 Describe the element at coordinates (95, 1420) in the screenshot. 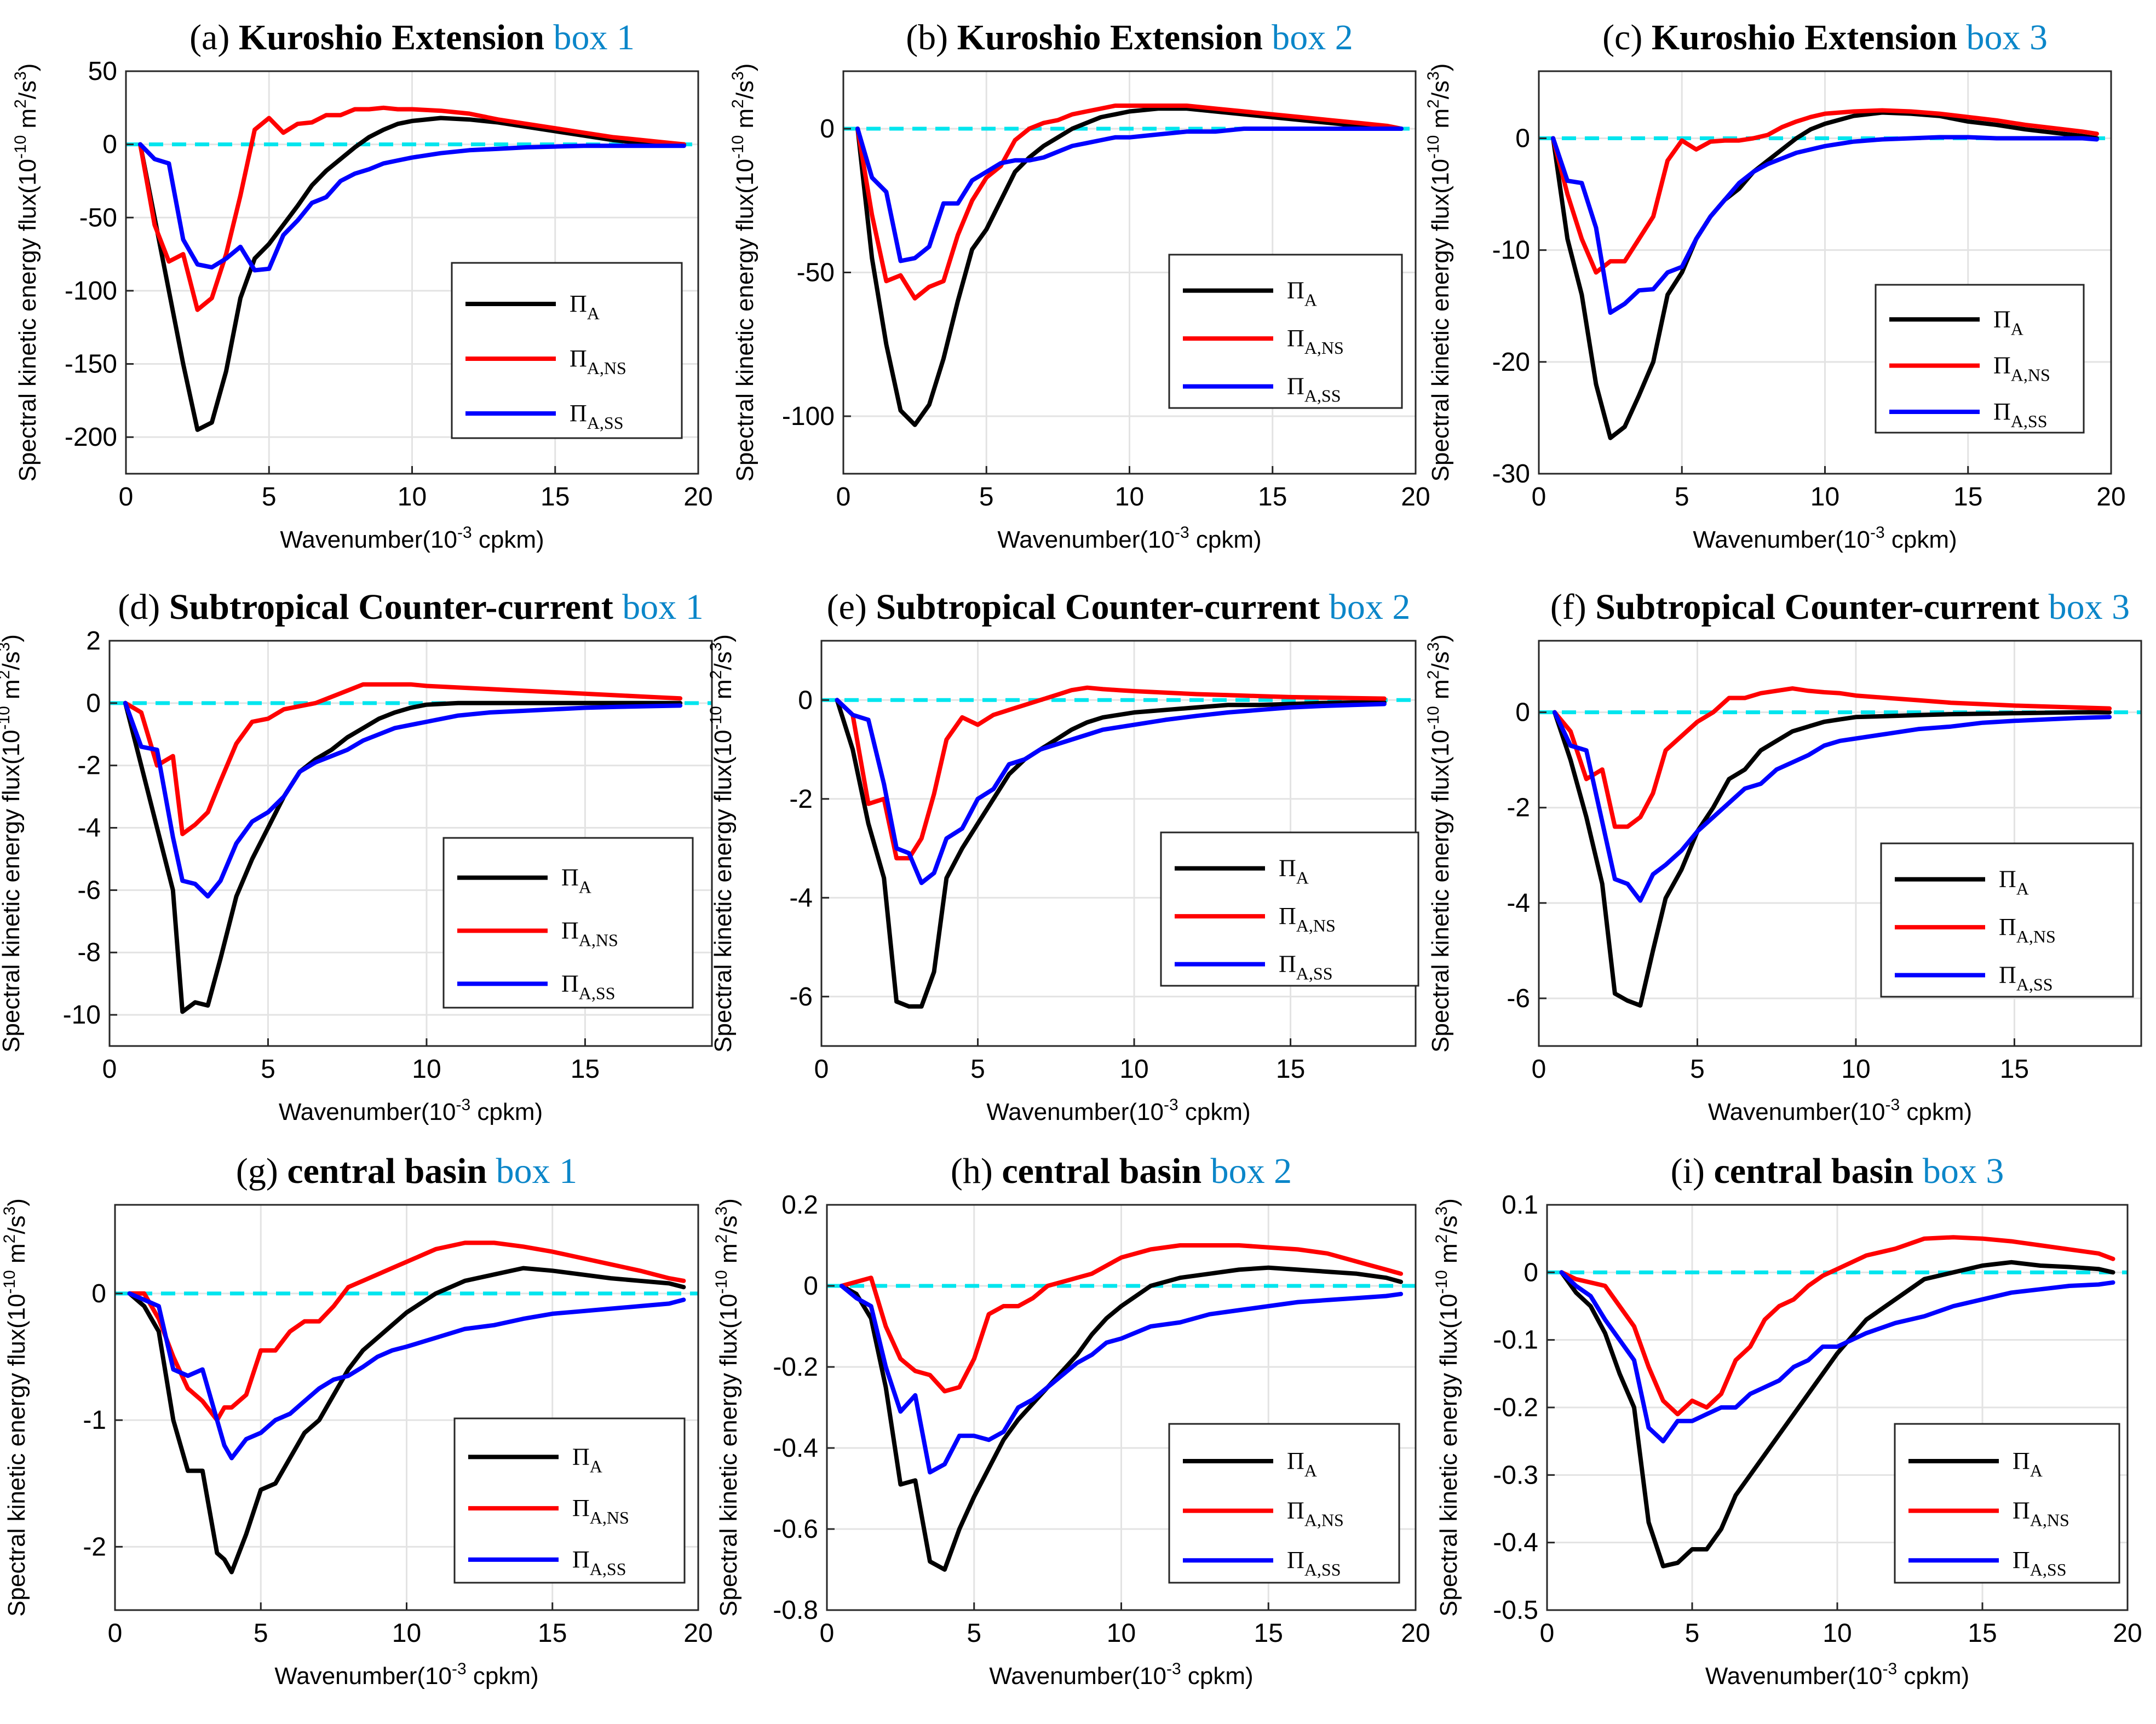

I see `y-tick-label: -1` at that location.